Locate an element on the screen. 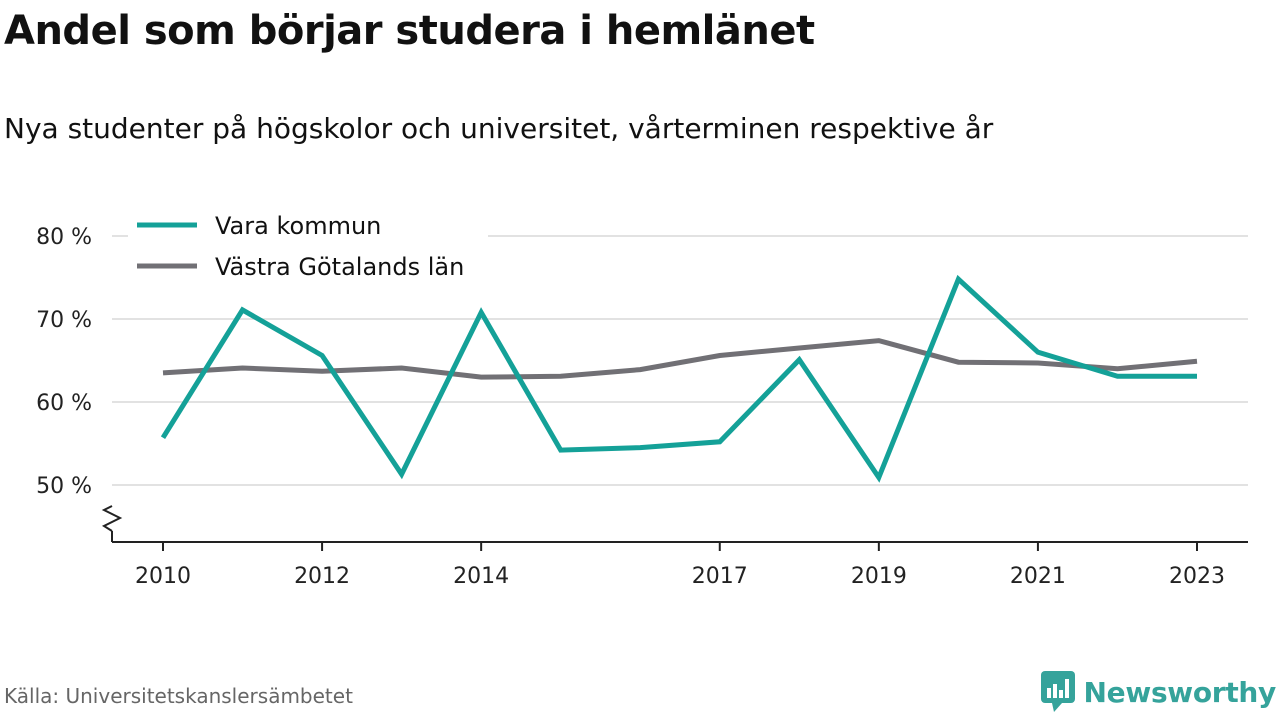 The height and width of the screenshot is (720, 1280). chart-title: Andel som börjar studera i hemlänet is located at coordinates (409, 31).